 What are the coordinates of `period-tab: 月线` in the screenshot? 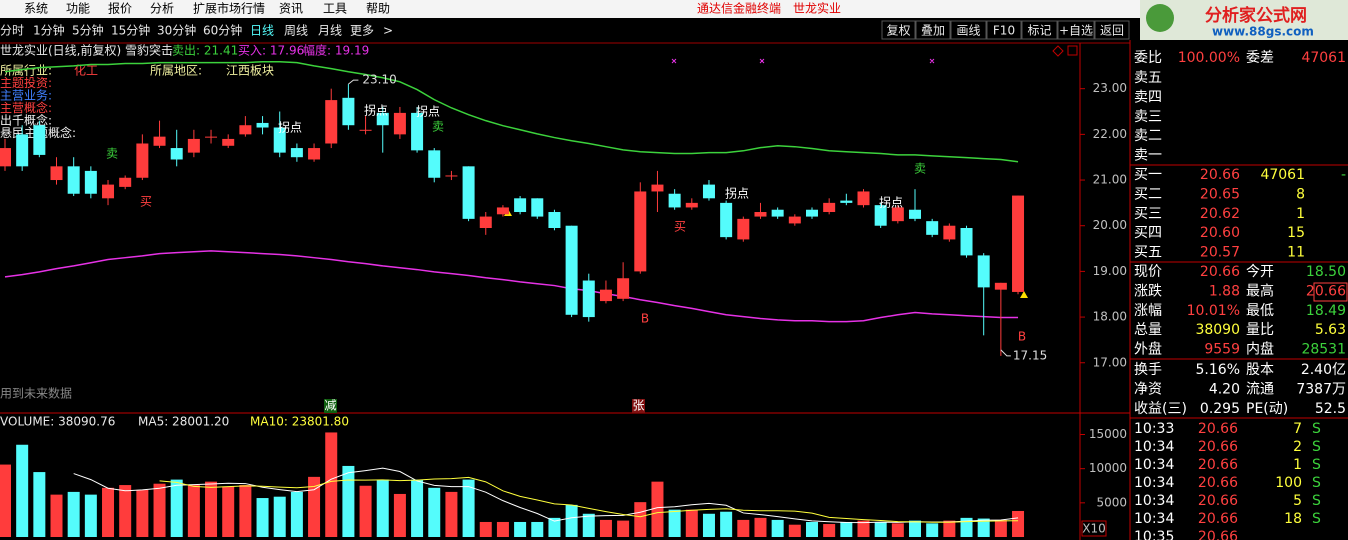 It's located at (330, 31).